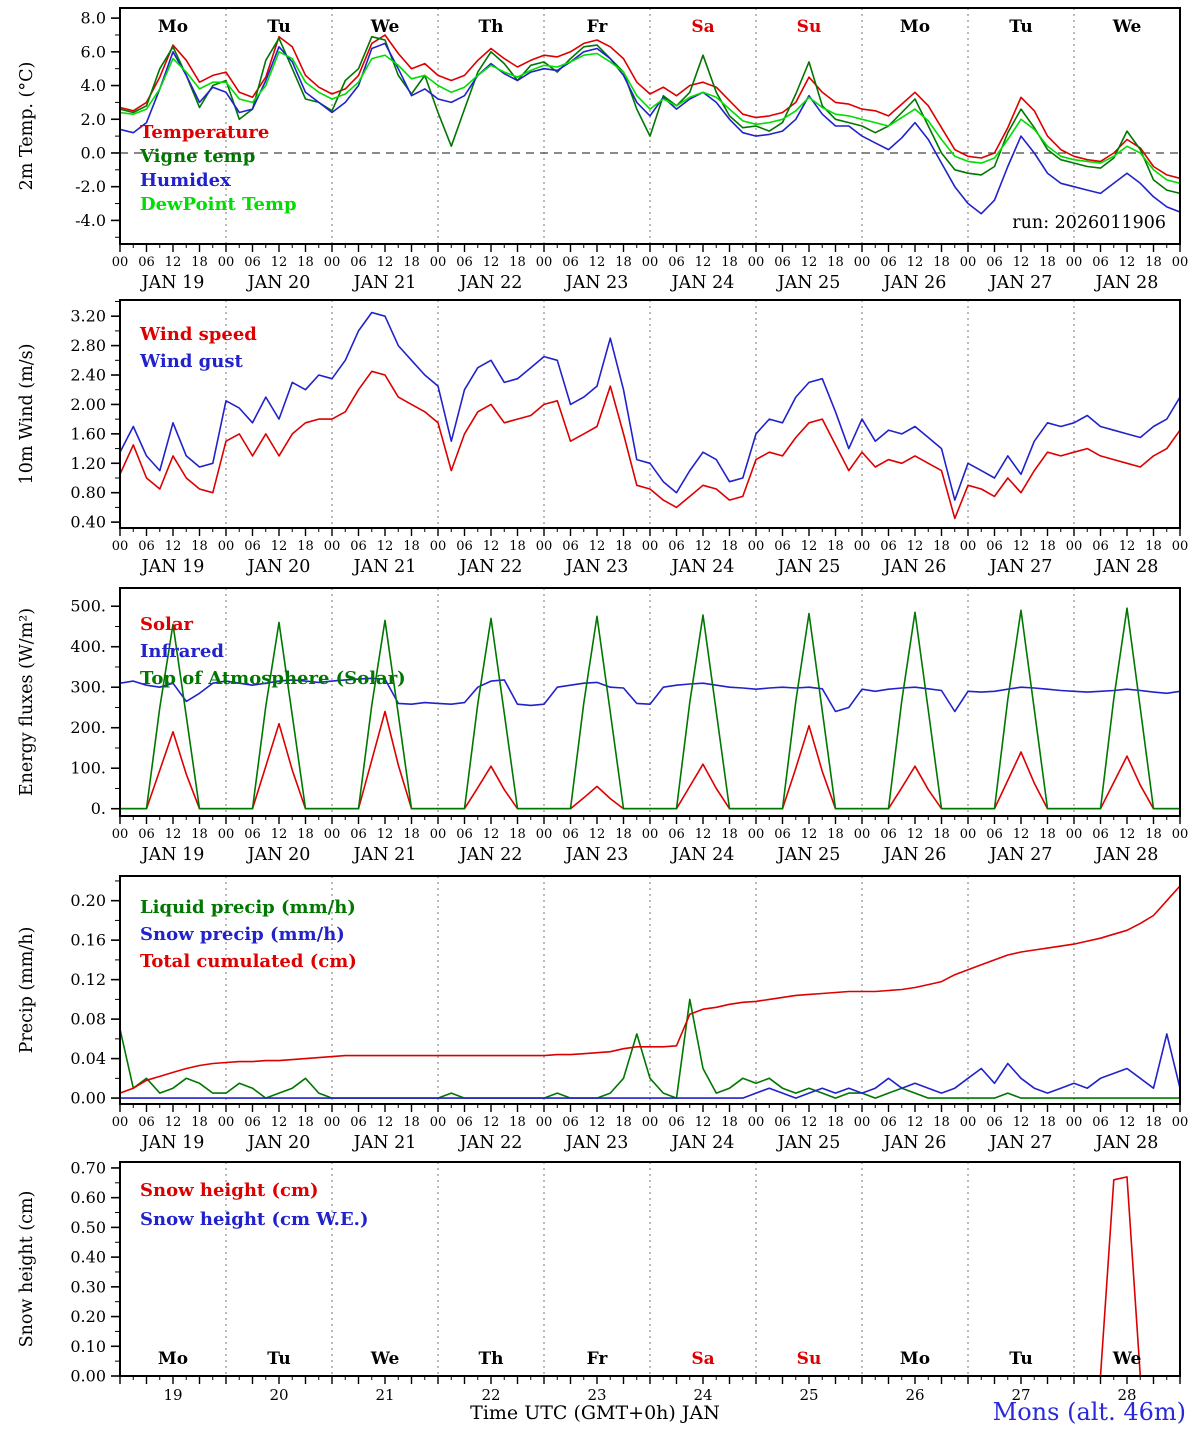  Describe the element at coordinates (88, 606) in the screenshot. I see `svg-text: 500.` at that location.